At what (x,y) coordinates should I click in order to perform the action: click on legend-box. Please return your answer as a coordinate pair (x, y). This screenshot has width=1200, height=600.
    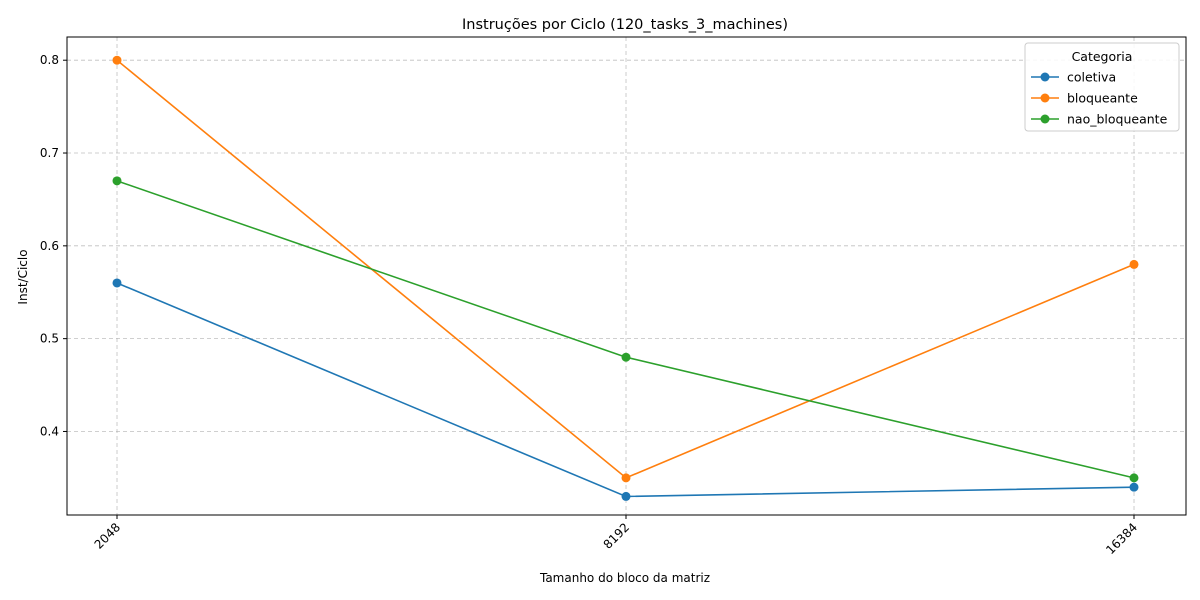
    Looking at the image, I should click on (1102, 87).